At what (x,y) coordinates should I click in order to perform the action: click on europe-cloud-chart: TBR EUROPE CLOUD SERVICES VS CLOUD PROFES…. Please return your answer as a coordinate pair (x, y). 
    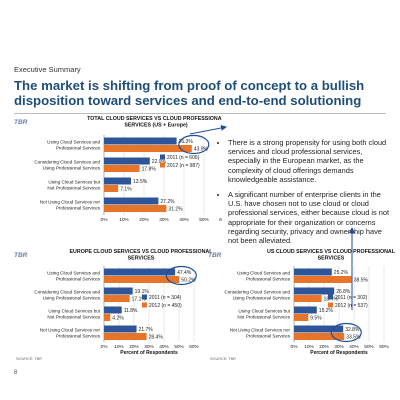
    Looking at the image, I should click on (113, 305).